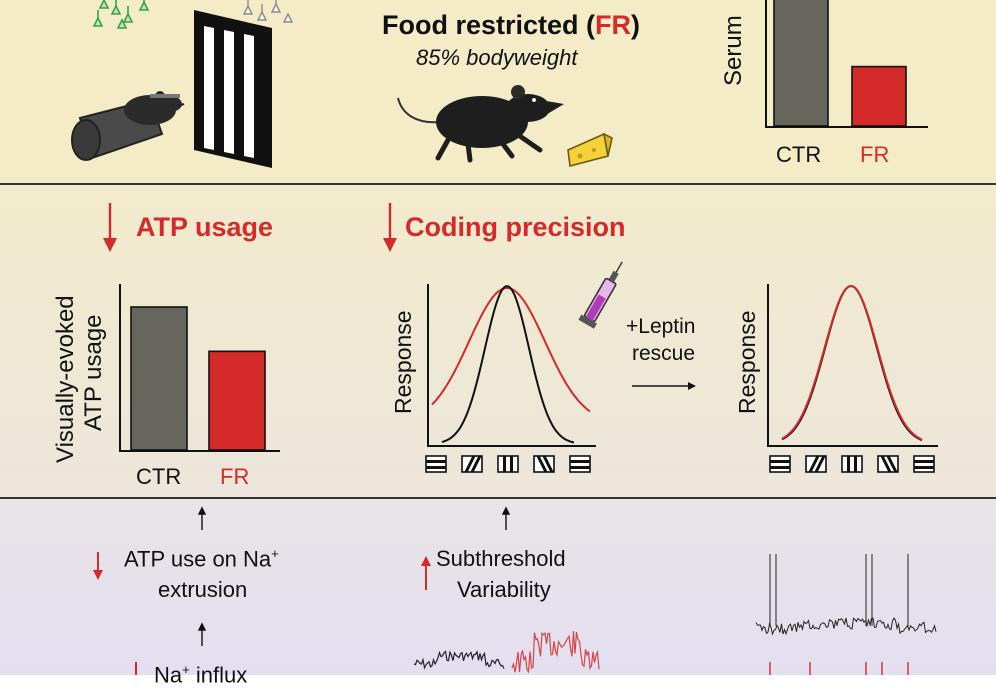  What do you see at coordinates (501, 558) in the screenshot?
I see `subthreshold-line1: Subthreshold` at bounding box center [501, 558].